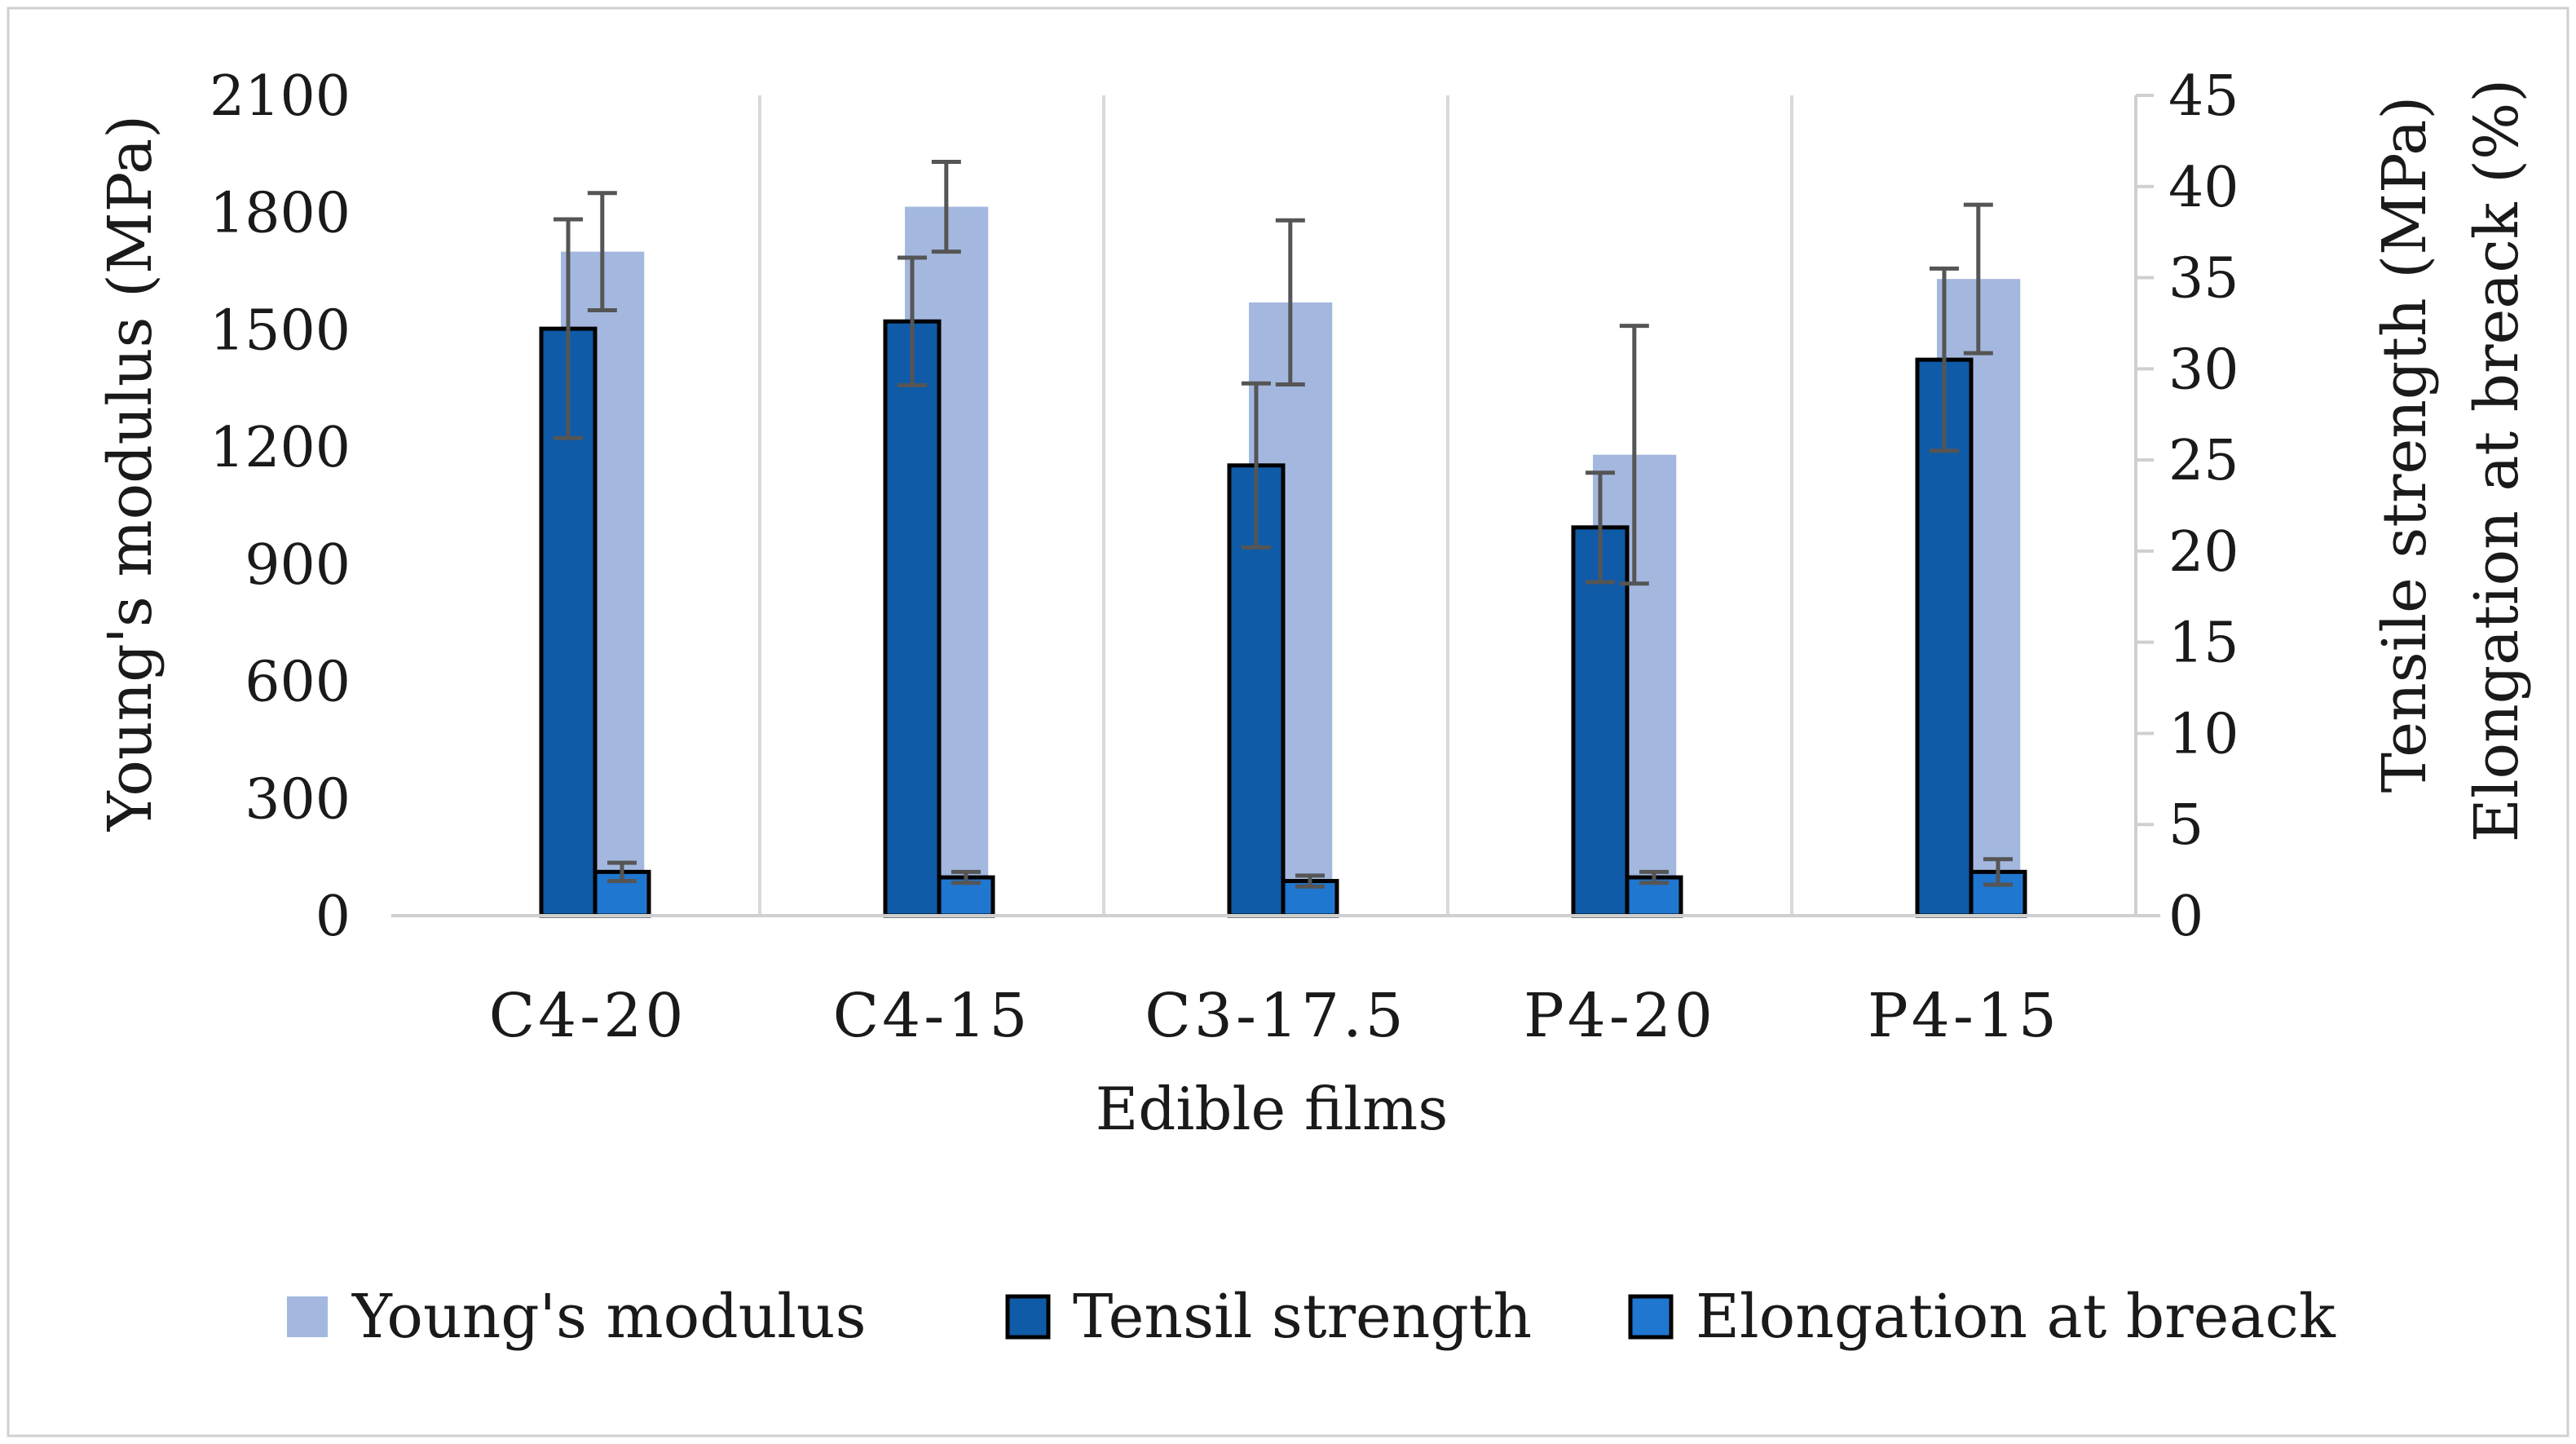 The height and width of the screenshot is (1444, 2576). Describe the element at coordinates (280, 214) in the screenshot. I see `y-left-tick-label: 1800` at that location.